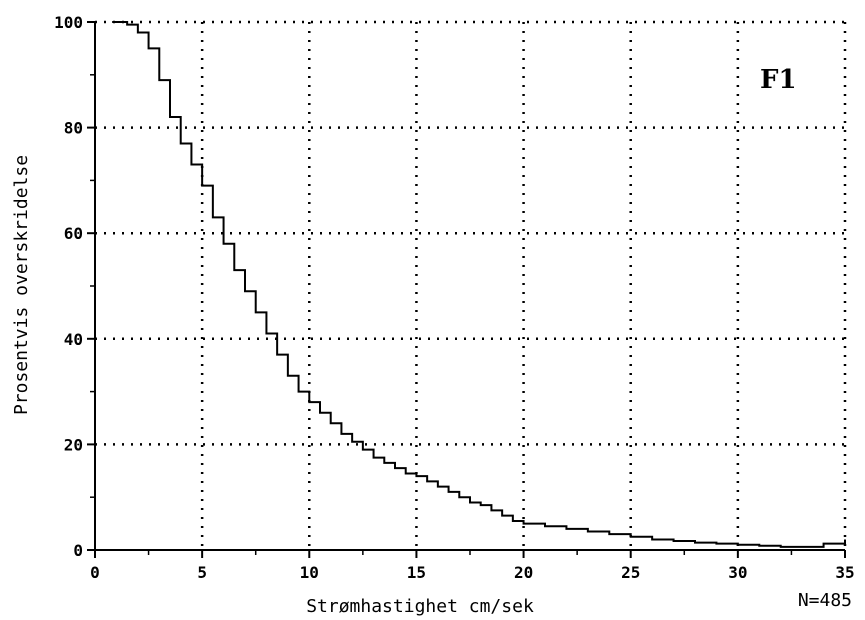  I want to click on x-tick-label-1: 5, so click(202, 572).